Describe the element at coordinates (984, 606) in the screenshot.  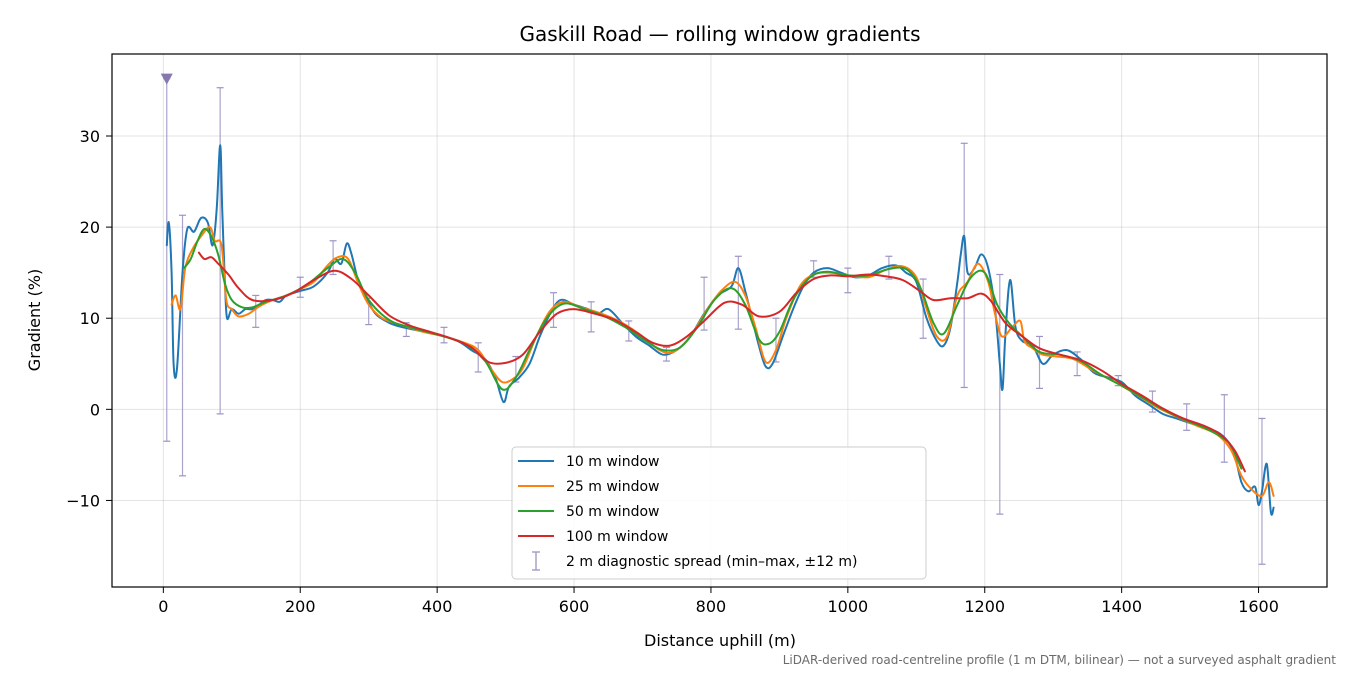
I see `x-tick-label: 1200` at that location.